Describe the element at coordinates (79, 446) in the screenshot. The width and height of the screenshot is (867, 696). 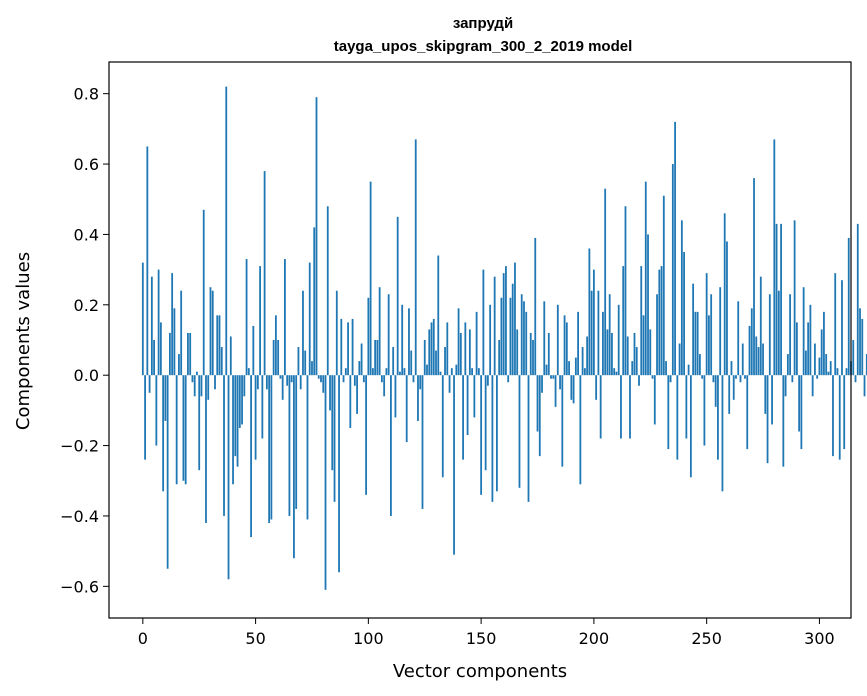
I see `y-tick-label: −0.2` at that location.